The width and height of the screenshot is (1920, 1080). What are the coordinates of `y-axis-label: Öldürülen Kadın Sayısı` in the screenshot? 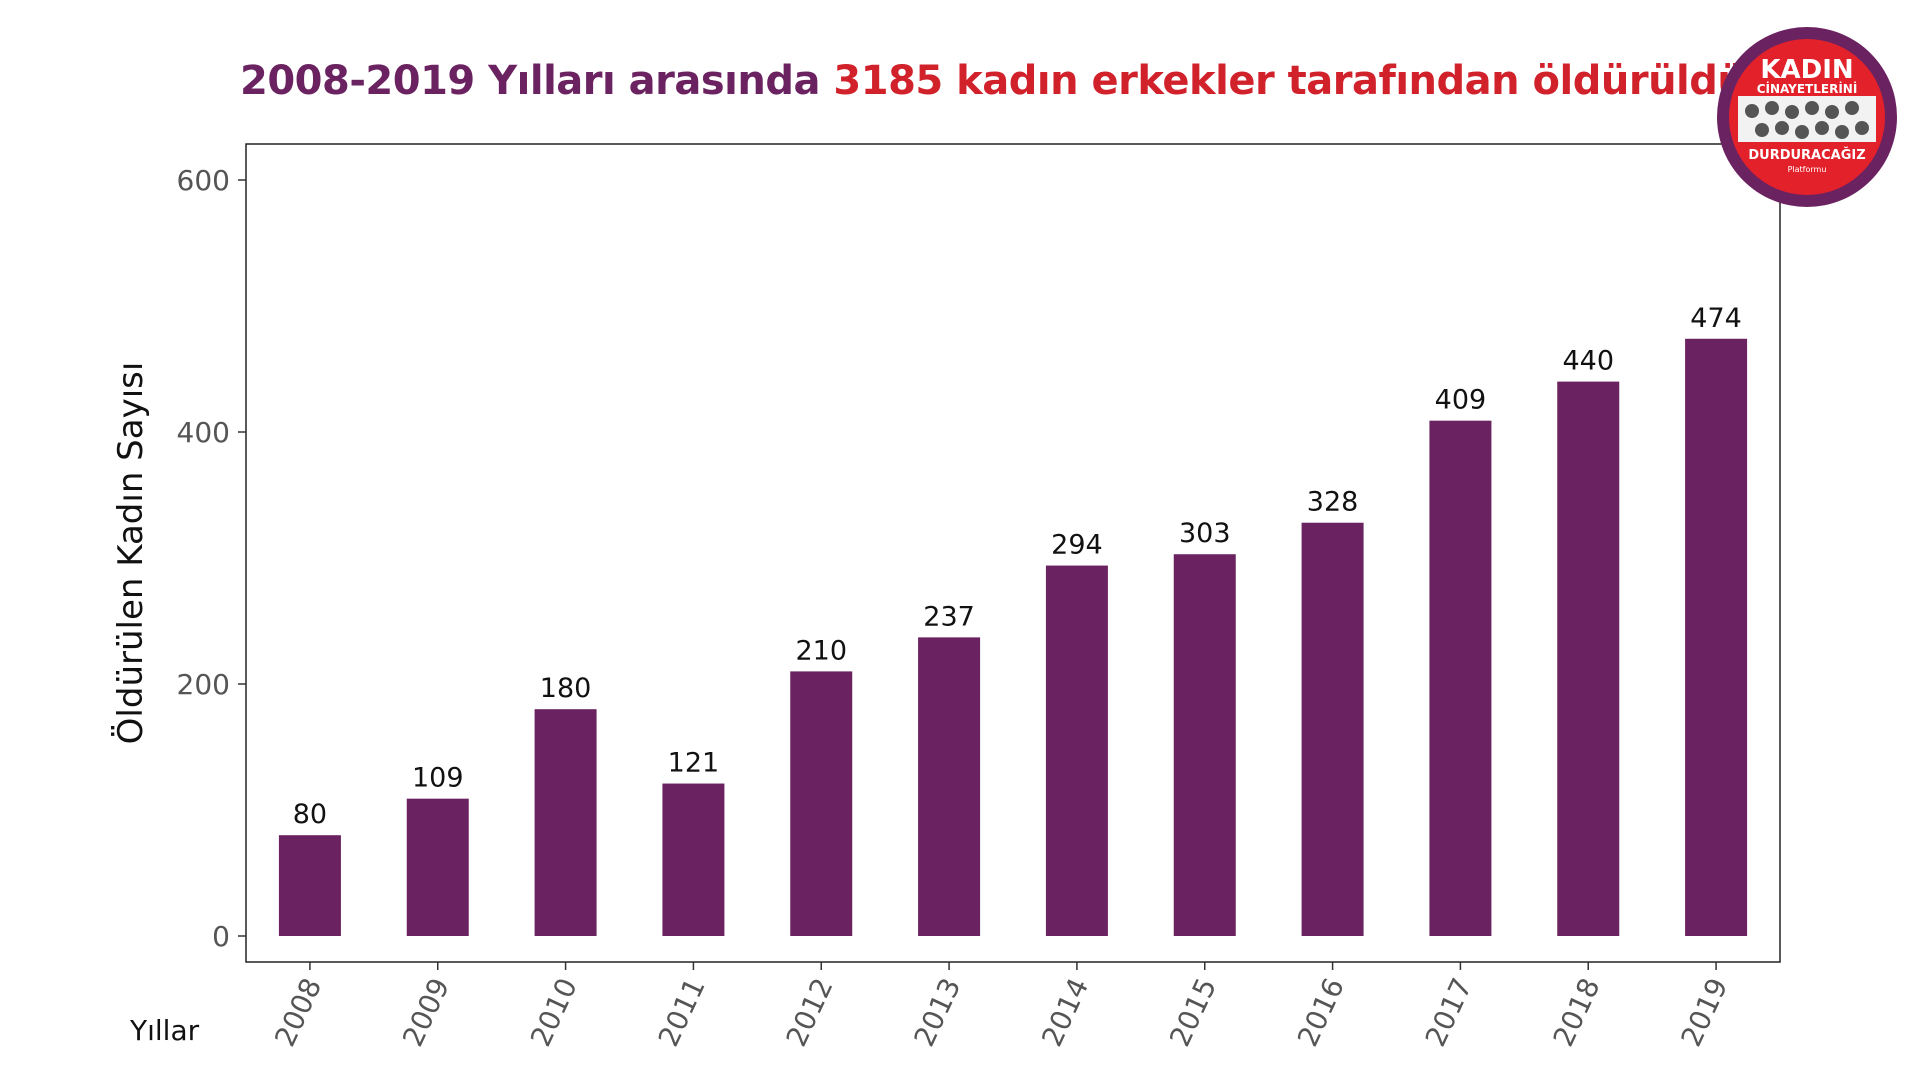 It's located at (130, 553).